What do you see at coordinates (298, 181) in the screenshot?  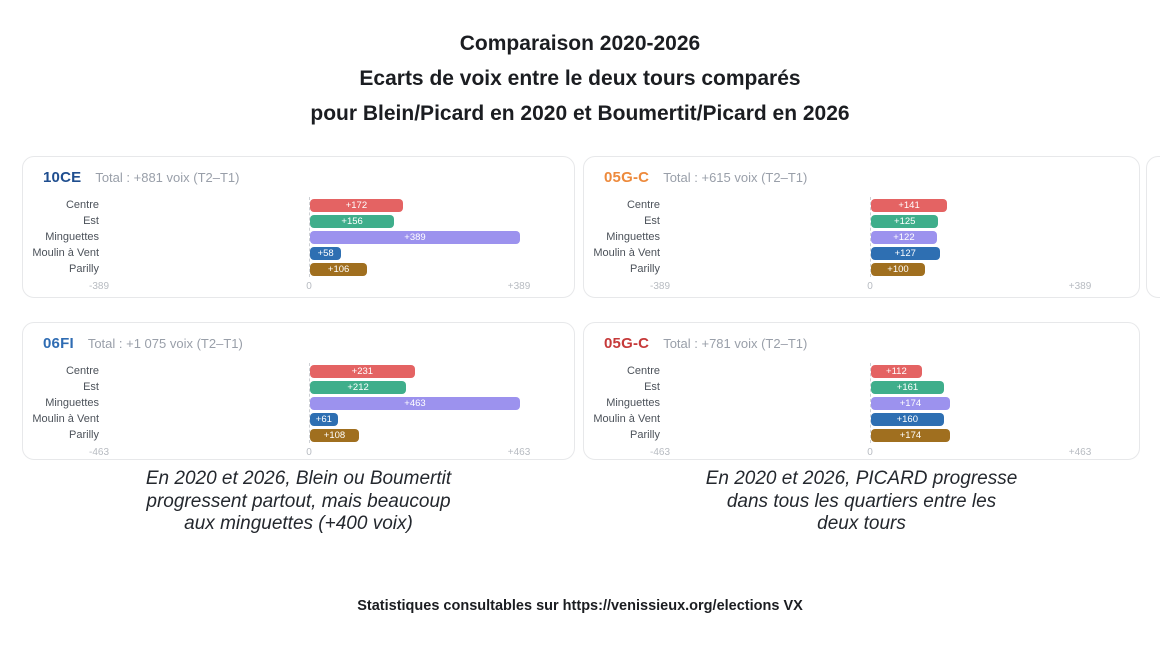 I see `panel-header: 10CE Total : +881 voix (T2–T1)` at bounding box center [298, 181].